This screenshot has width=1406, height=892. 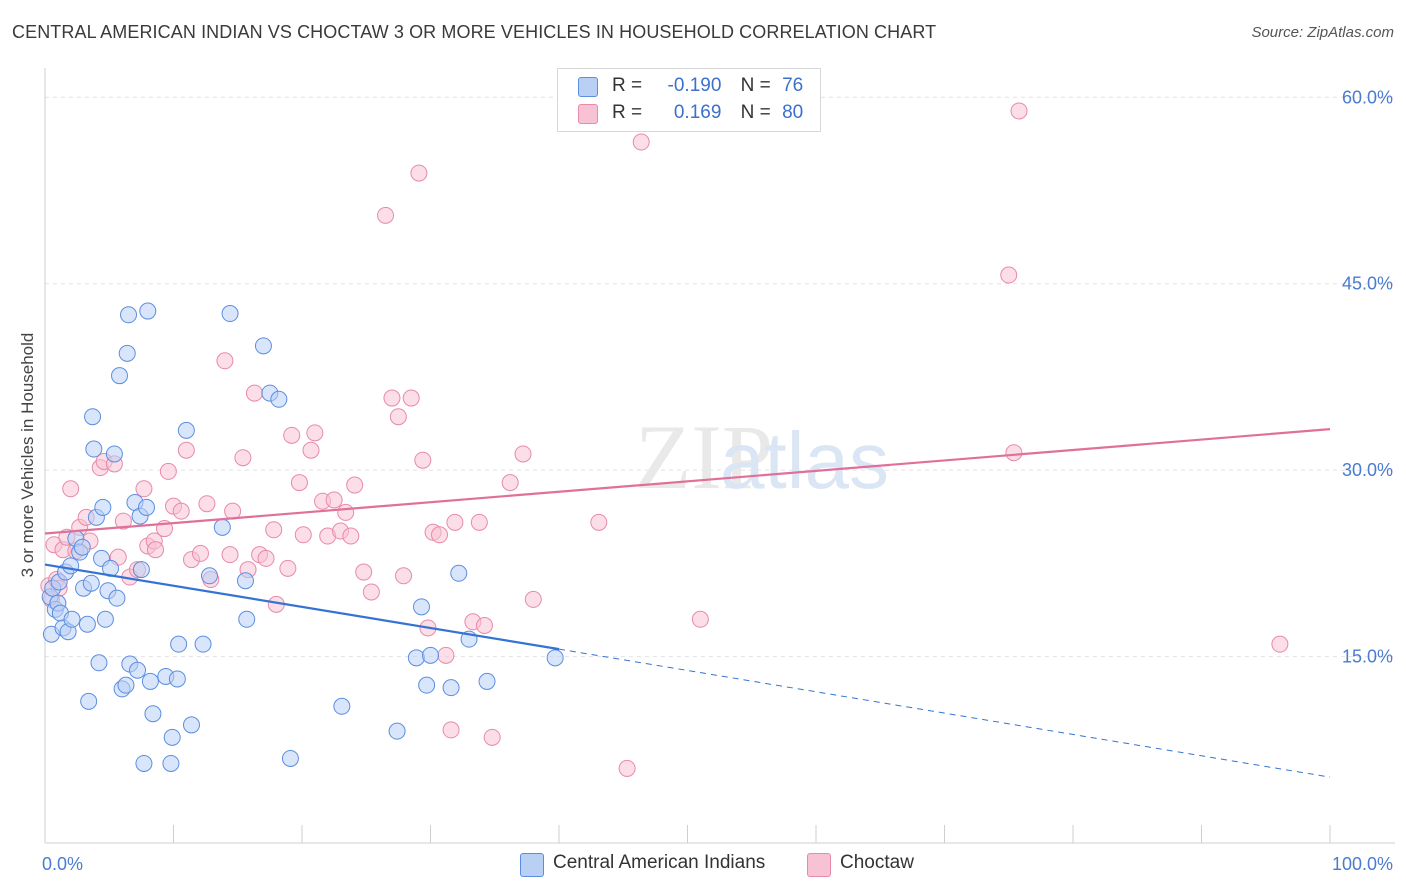 What do you see at coordinates (877, 862) in the screenshot?
I see `legend-label: Choctaw` at bounding box center [877, 862].